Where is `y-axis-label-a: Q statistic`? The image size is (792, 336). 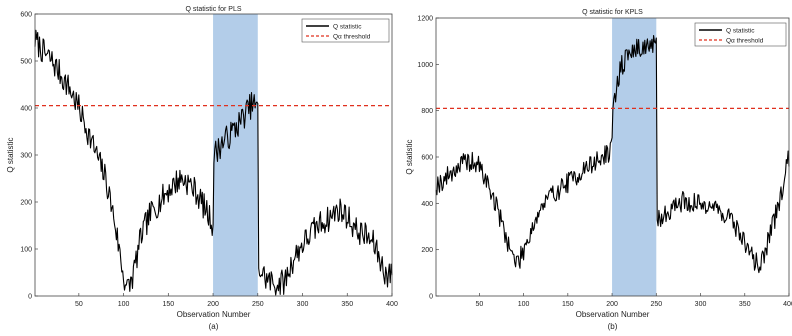 y-axis-label-a: Q statistic is located at coordinates (10, 154).